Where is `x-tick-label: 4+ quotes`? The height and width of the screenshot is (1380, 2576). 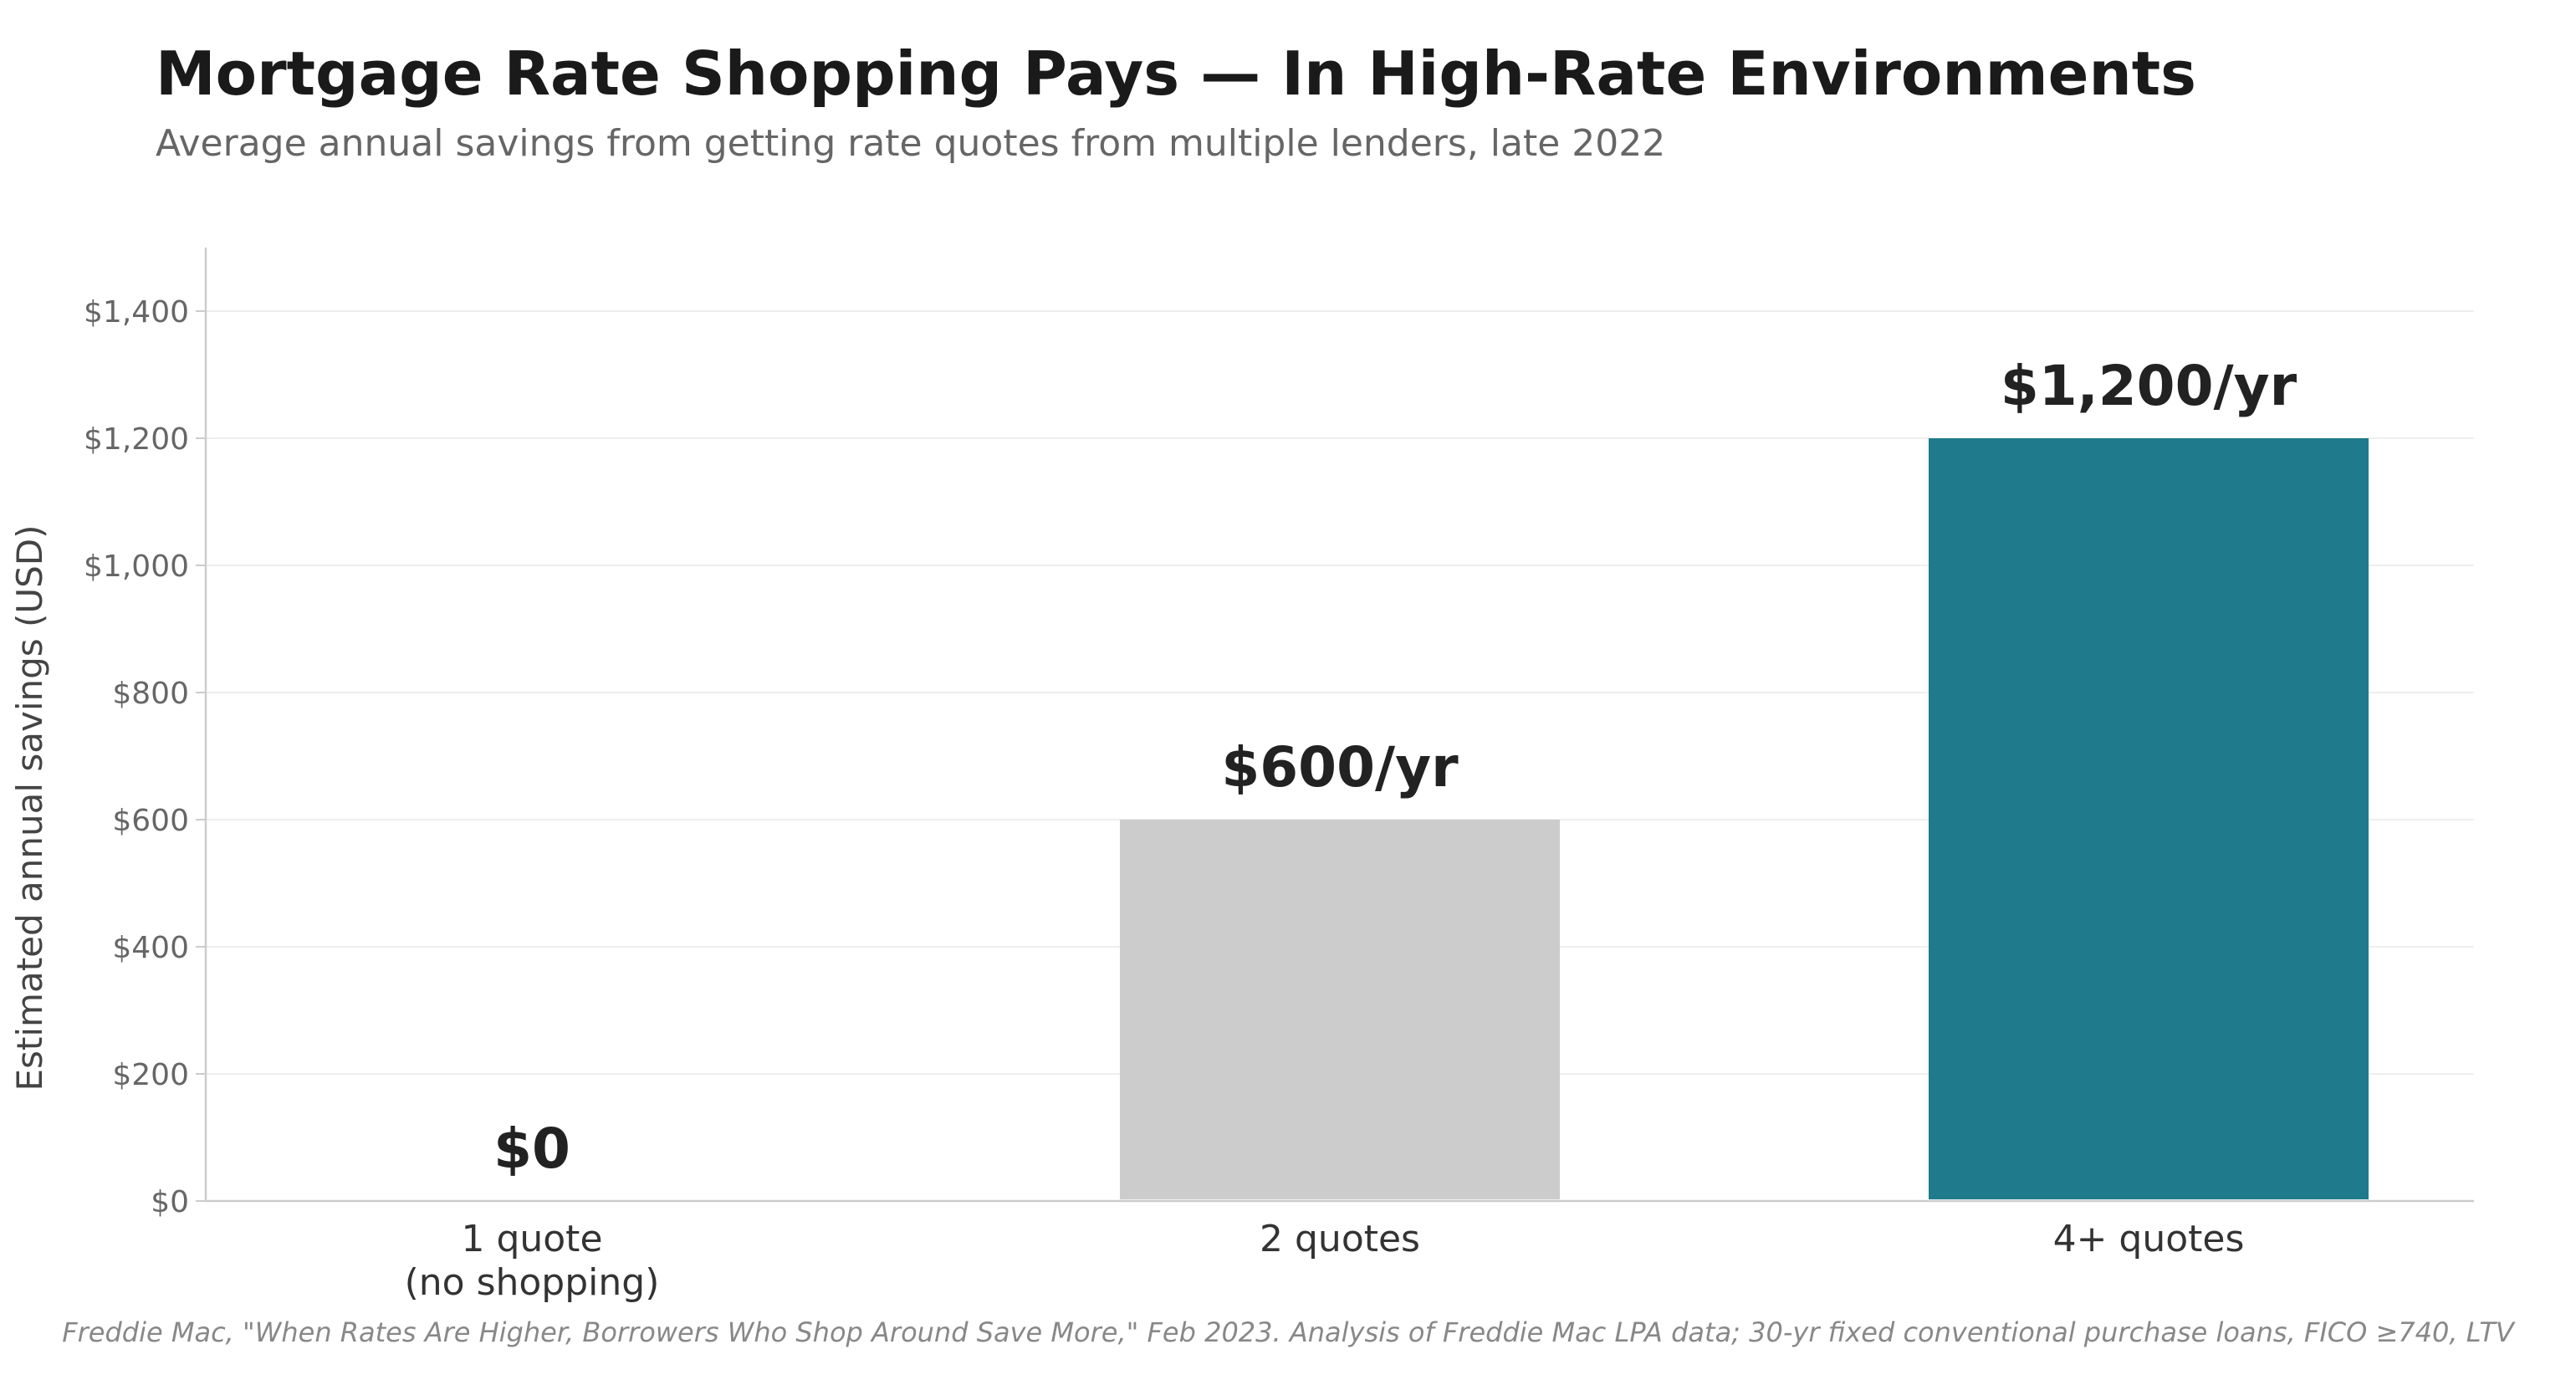
x-tick-label: 4+ quotes is located at coordinates (2149, 1239).